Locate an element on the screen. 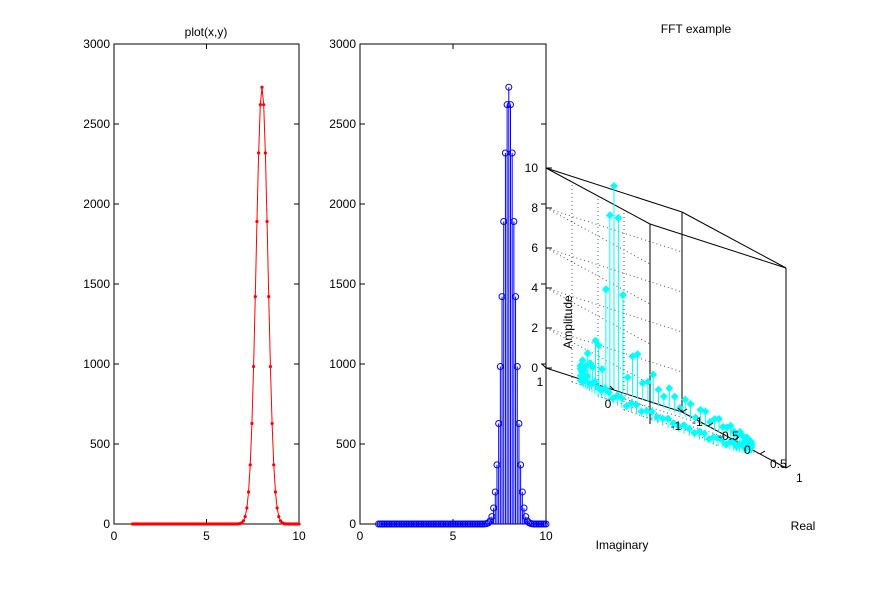 The width and height of the screenshot is (873, 590). subplot3-ylabel: Real is located at coordinates (803, 526).